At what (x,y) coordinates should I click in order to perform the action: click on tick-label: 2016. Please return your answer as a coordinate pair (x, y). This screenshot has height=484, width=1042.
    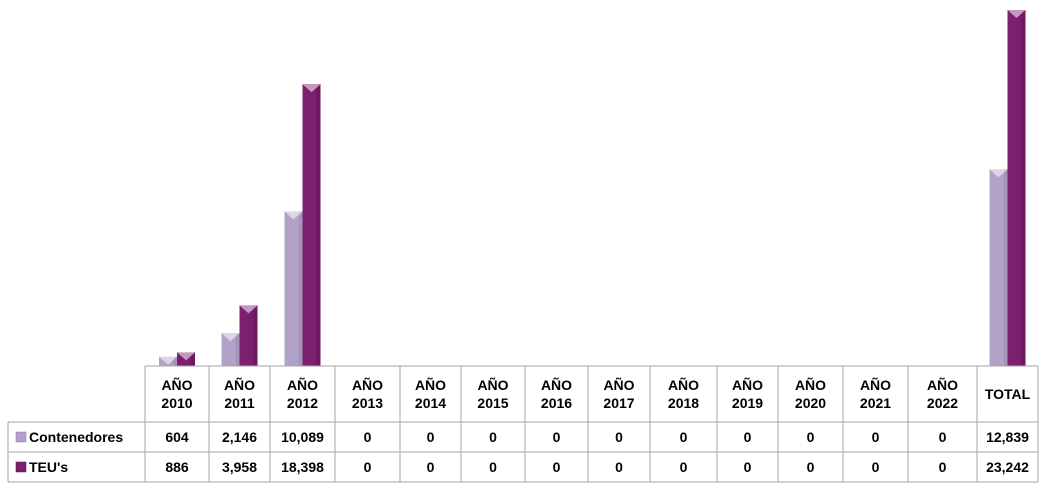
    Looking at the image, I should click on (556, 403).